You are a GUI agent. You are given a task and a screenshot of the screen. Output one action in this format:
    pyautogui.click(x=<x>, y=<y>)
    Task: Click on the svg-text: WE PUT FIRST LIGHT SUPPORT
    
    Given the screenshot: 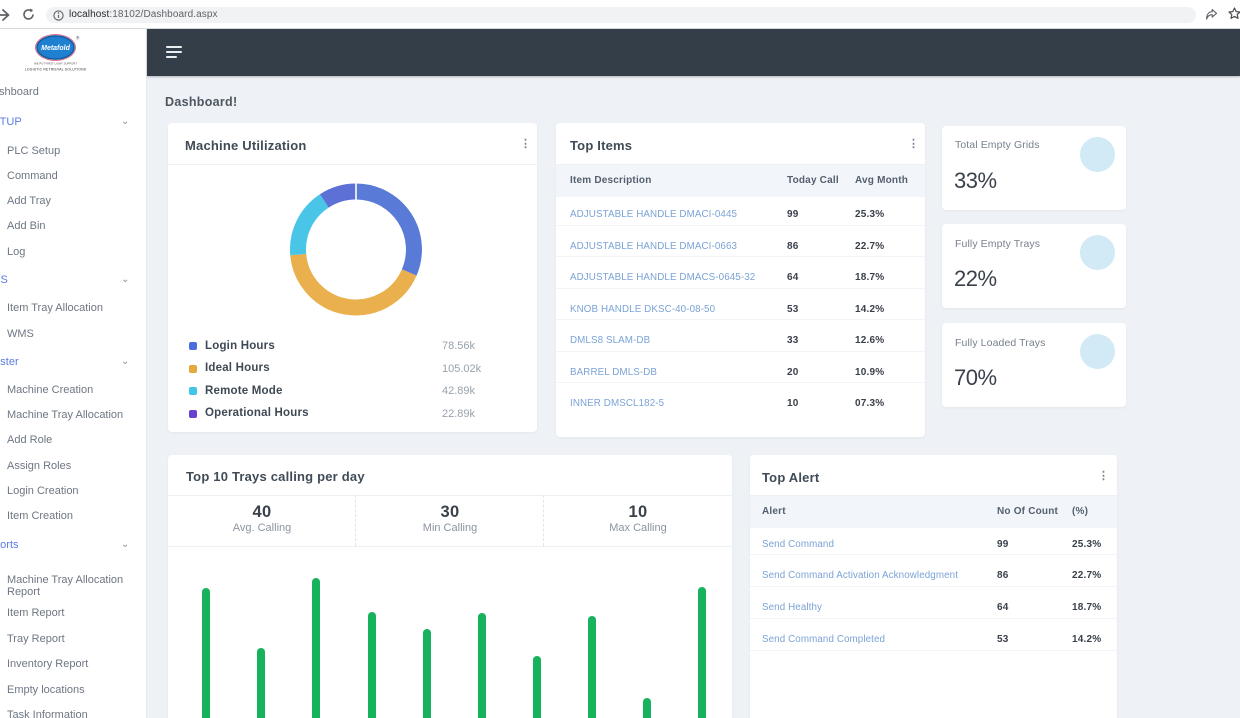 What is the action you would take?
    pyautogui.click(x=55, y=64)
    